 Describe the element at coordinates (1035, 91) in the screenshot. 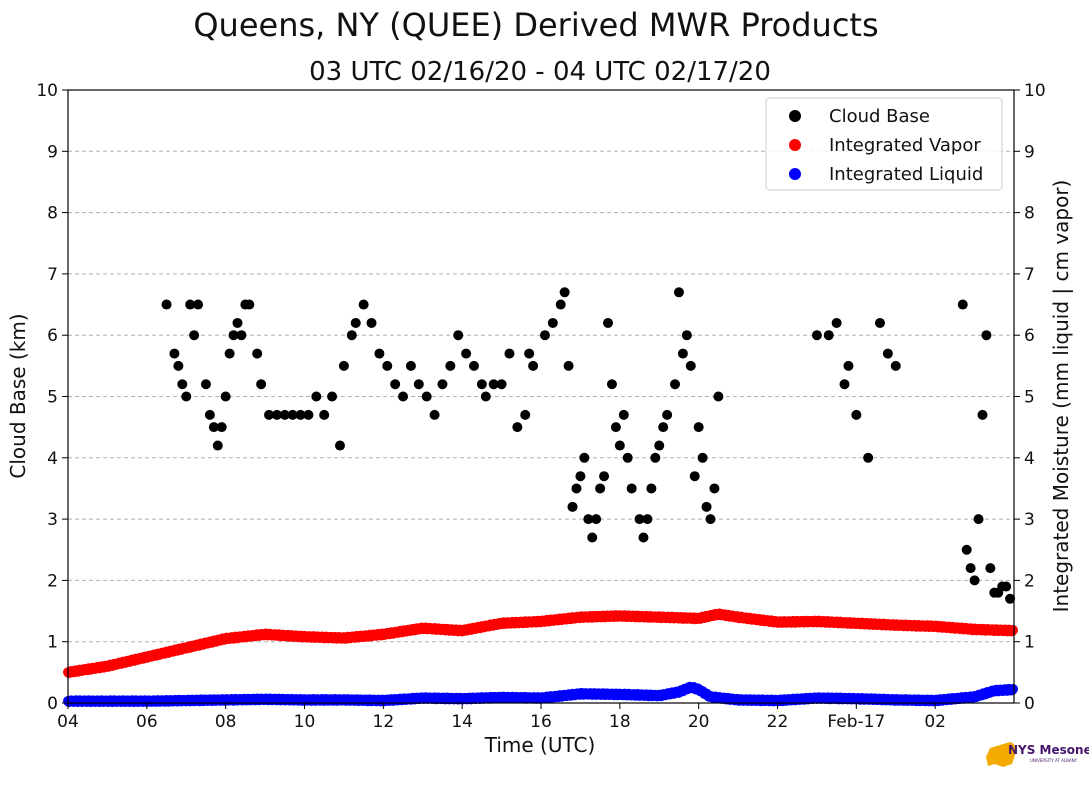

I see `y-right-tick-label: 10` at that location.